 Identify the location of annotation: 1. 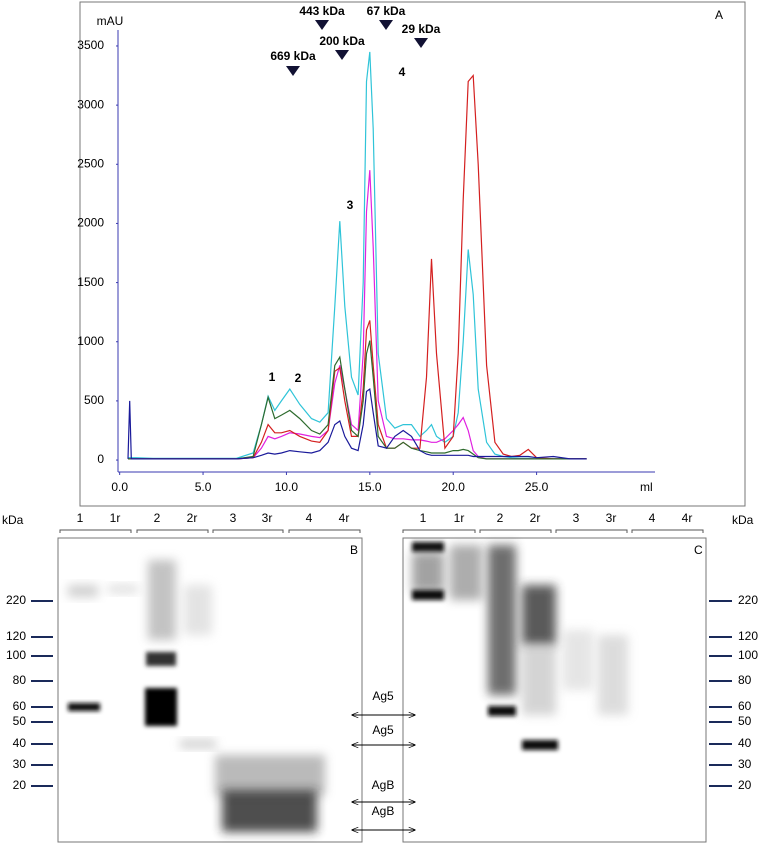
(272, 377).